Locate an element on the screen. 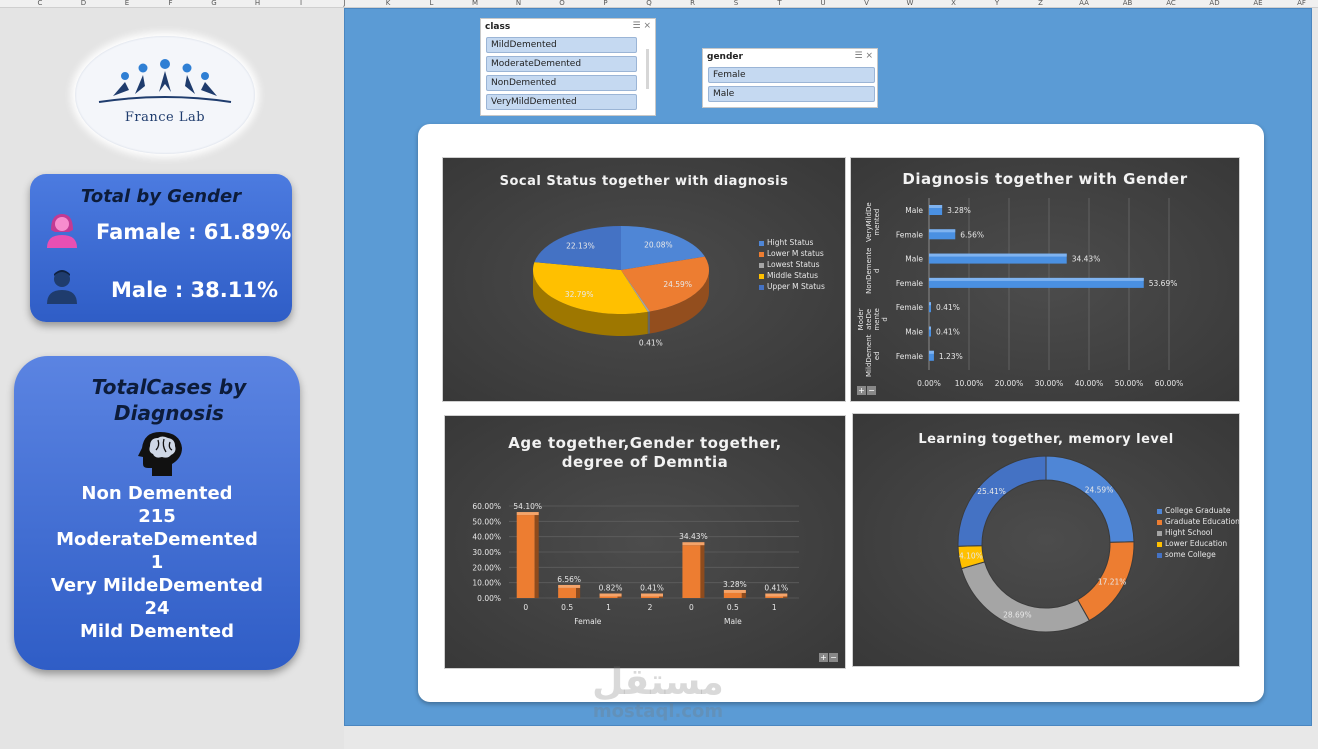 The image size is (1318, 749). diagnosis-line: Non Demented is located at coordinates (157, 493).